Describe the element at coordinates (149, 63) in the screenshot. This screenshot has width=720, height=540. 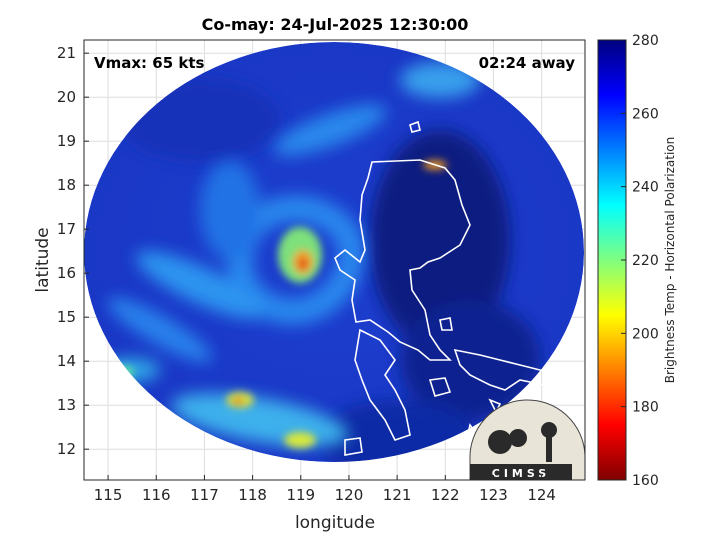
I see `vmax-label: Vmax: 65 kts` at that location.